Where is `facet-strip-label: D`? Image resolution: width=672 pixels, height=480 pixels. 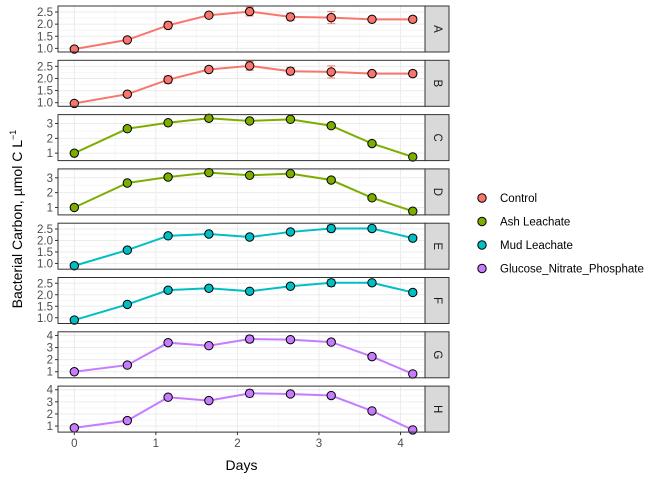
facet-strip-label: D is located at coordinates (437, 192).